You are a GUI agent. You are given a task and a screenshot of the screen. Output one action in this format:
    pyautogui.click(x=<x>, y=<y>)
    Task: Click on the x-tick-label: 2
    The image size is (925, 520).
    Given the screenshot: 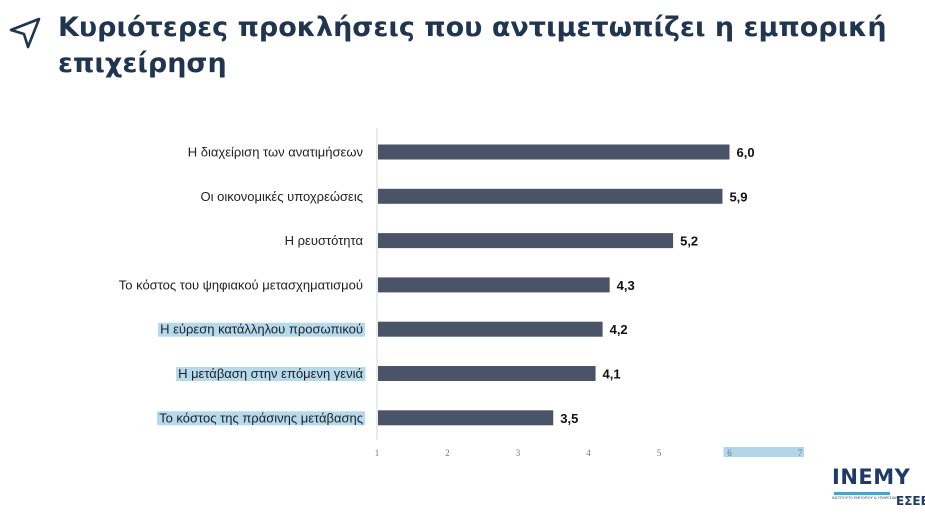 What is the action you would take?
    pyautogui.click(x=447, y=453)
    